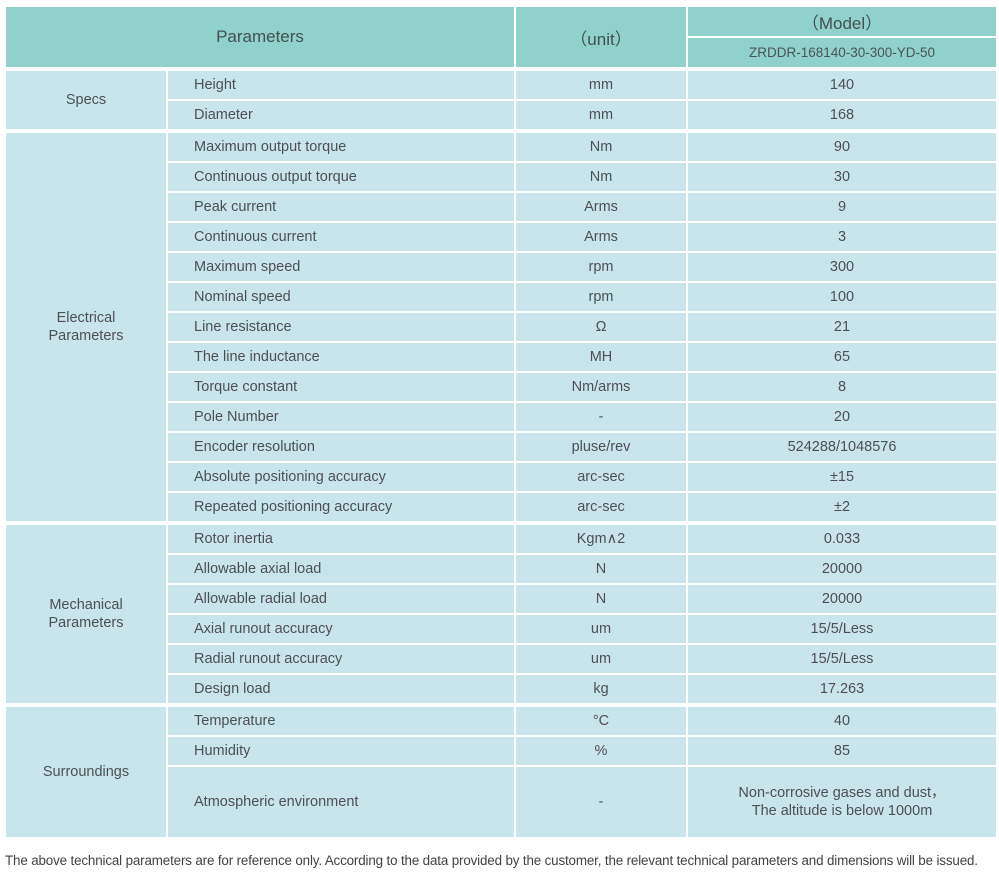 The width and height of the screenshot is (999, 884). What do you see at coordinates (842, 538) in the screenshot?
I see `value-cell: 0.033` at bounding box center [842, 538].